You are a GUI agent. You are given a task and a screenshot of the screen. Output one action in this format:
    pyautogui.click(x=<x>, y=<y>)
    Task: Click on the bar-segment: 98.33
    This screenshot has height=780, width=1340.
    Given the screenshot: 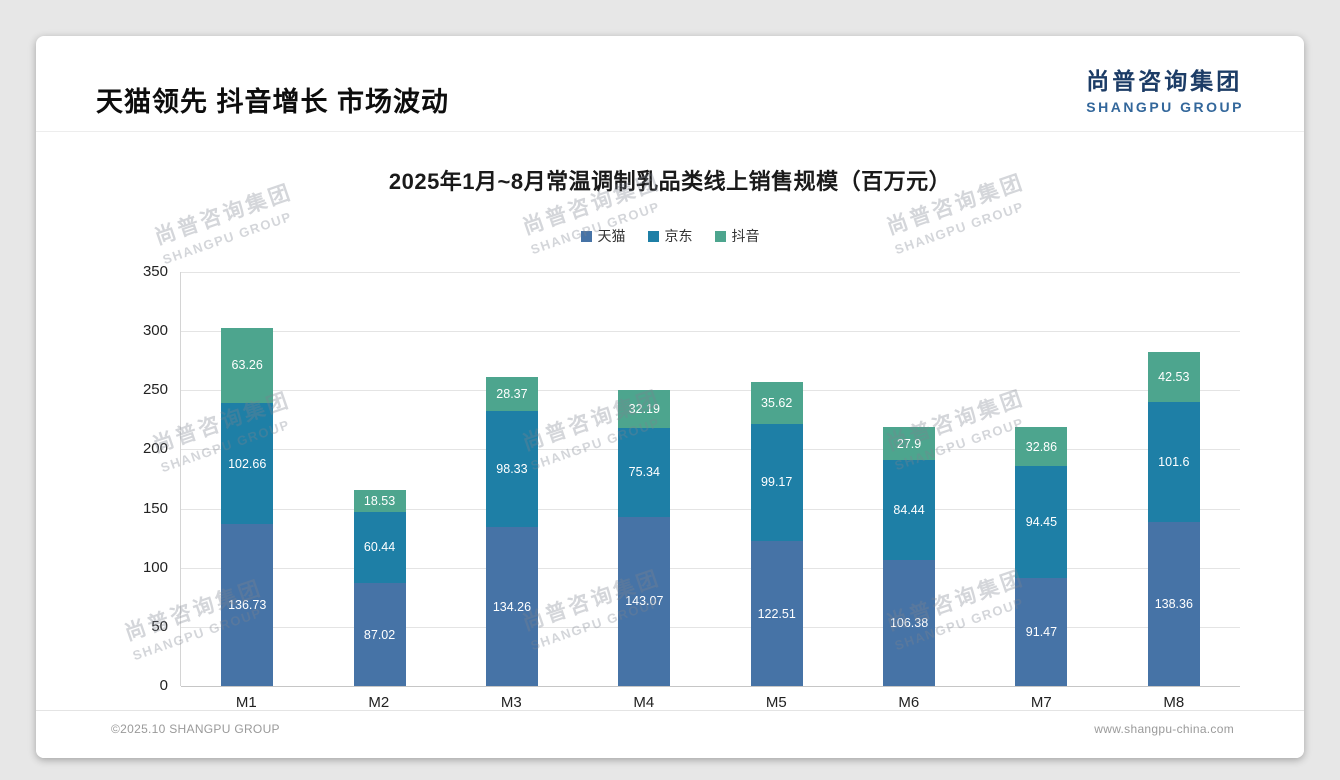 What is the action you would take?
    pyautogui.click(x=511, y=469)
    